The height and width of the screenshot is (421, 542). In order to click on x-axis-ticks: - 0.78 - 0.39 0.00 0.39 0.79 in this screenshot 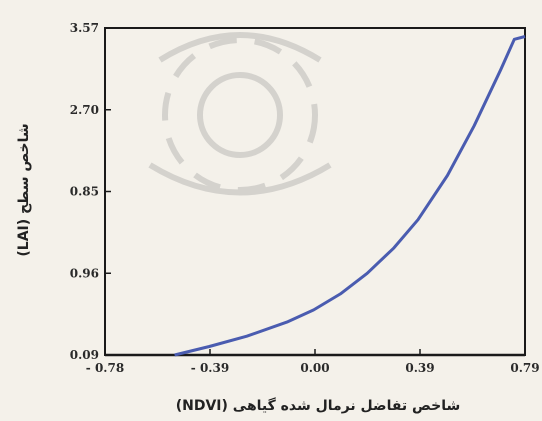, I will do `click(313, 362)`.